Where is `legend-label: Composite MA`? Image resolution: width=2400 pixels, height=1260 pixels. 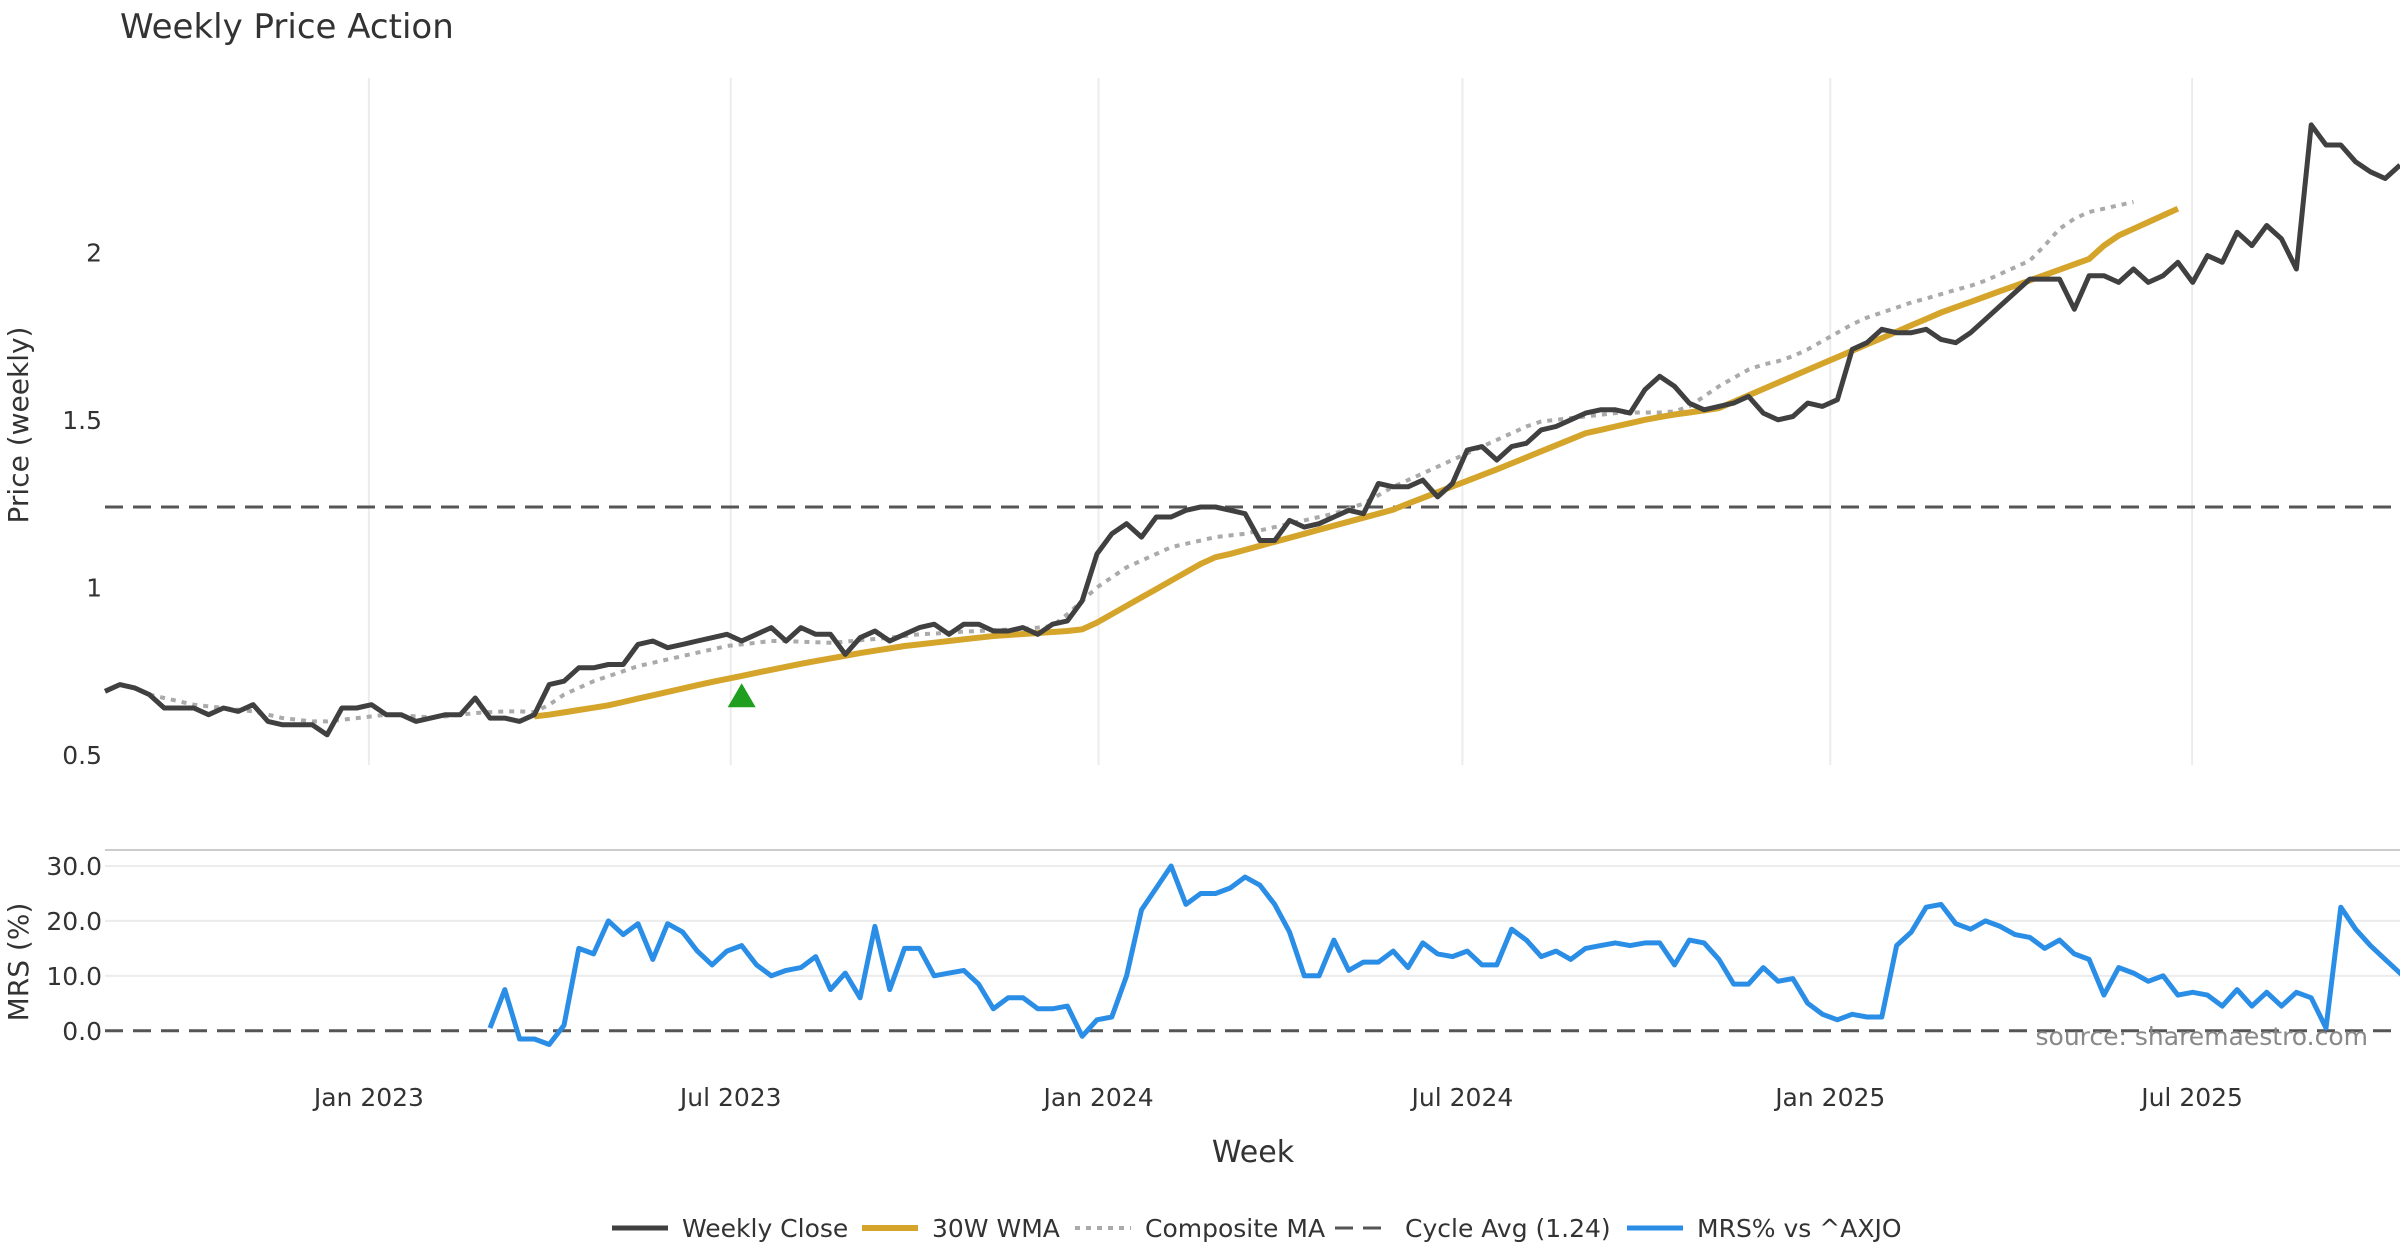
legend-label: Composite MA is located at coordinates (1235, 1228).